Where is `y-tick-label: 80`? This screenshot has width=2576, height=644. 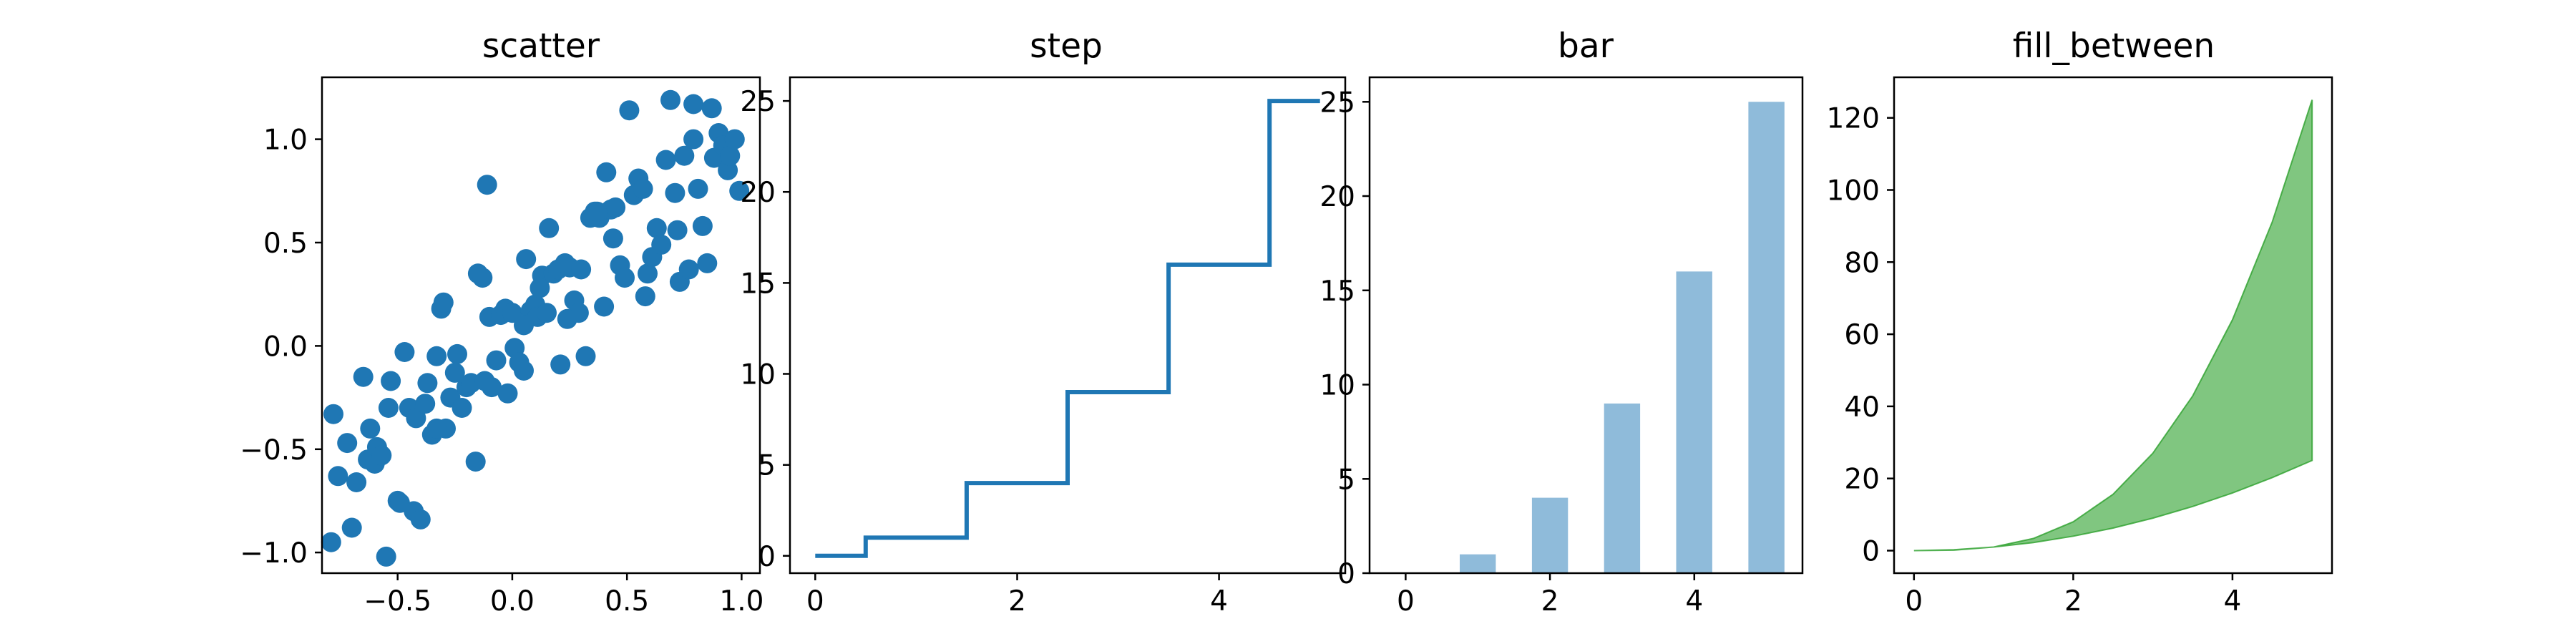 y-tick-label: 80 is located at coordinates (1862, 263).